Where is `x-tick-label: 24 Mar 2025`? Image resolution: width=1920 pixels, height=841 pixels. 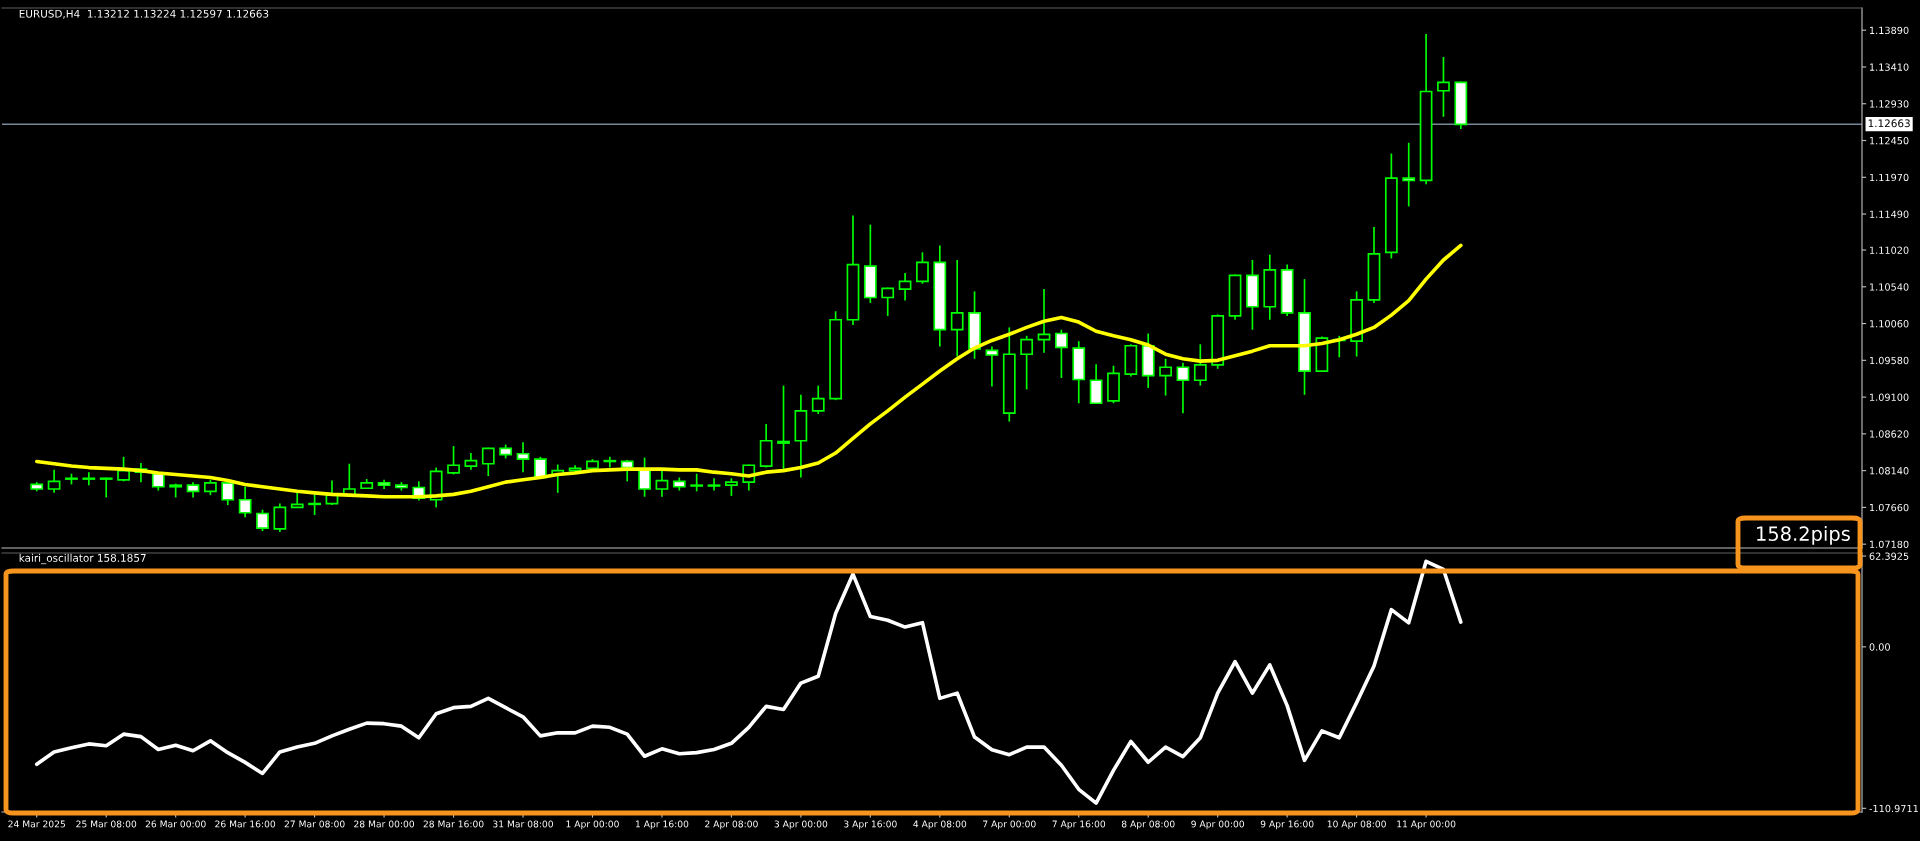
x-tick-label: 24 Mar 2025 is located at coordinates (36, 824).